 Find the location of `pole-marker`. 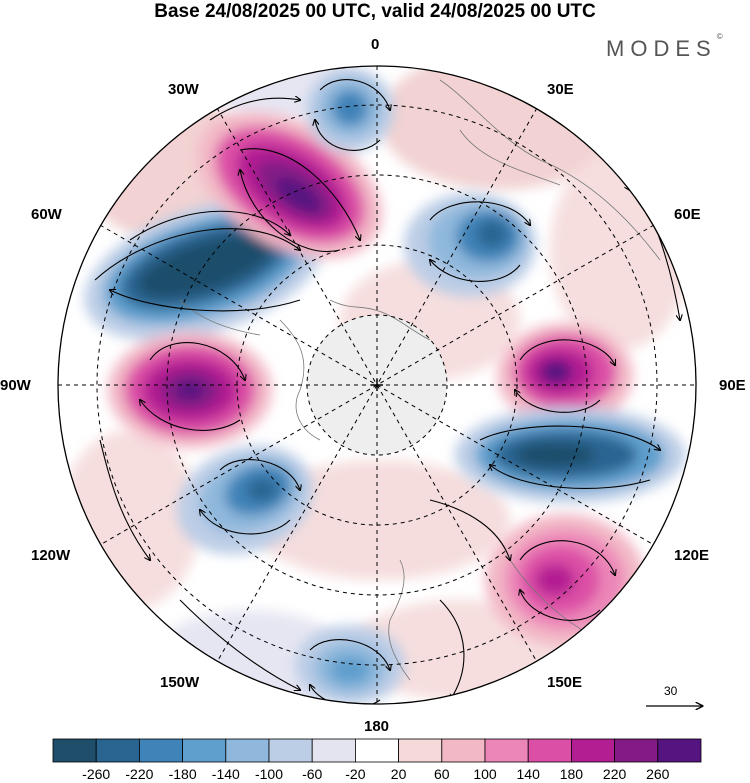

pole-marker is located at coordinates (377, 385).